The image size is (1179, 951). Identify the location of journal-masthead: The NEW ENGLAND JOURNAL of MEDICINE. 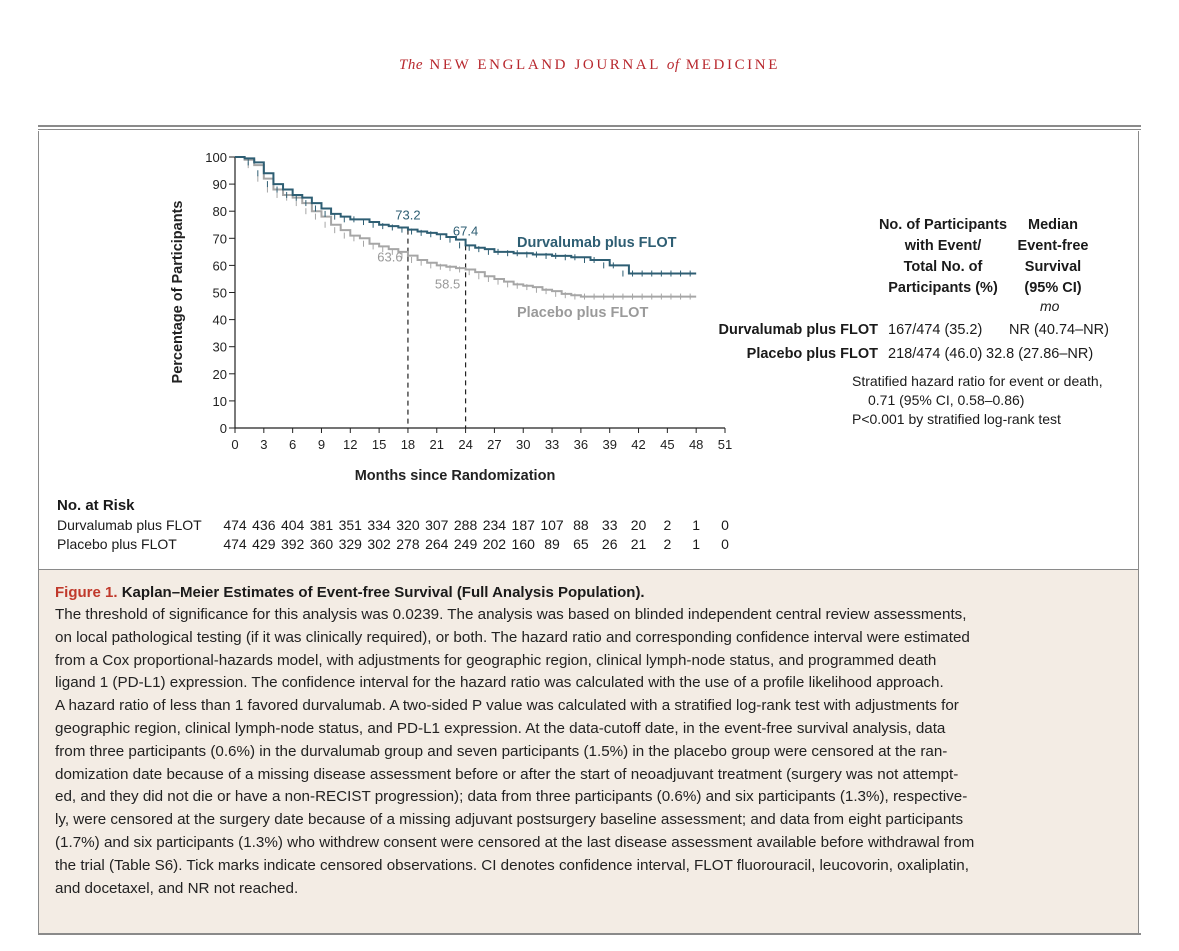
(589, 65).